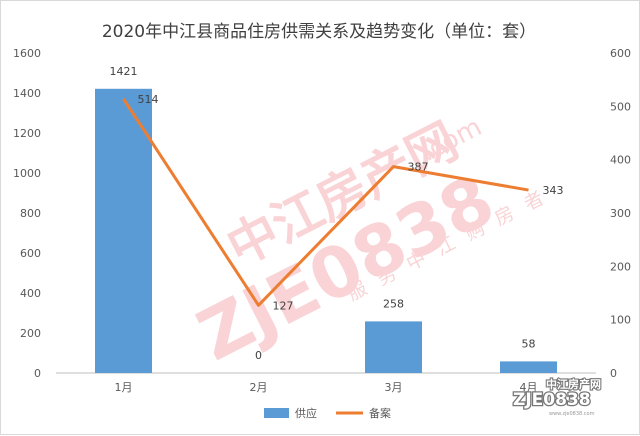 This screenshot has height=436, width=640. Describe the element at coordinates (148, 99) in the screenshot. I see `line-data-label: 514` at that location.